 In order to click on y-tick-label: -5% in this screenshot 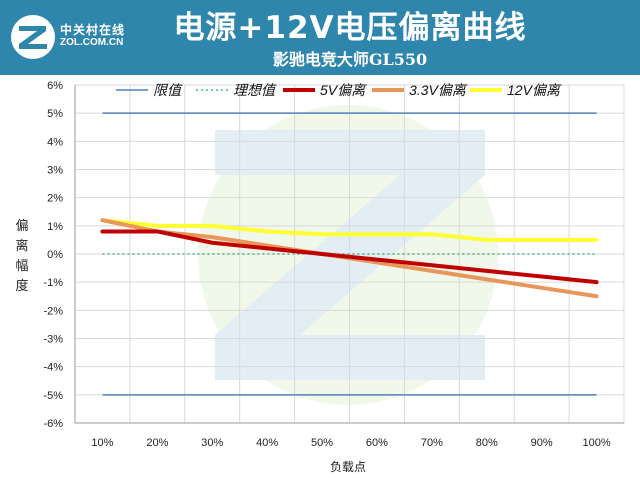, I will do `click(53, 396)`.